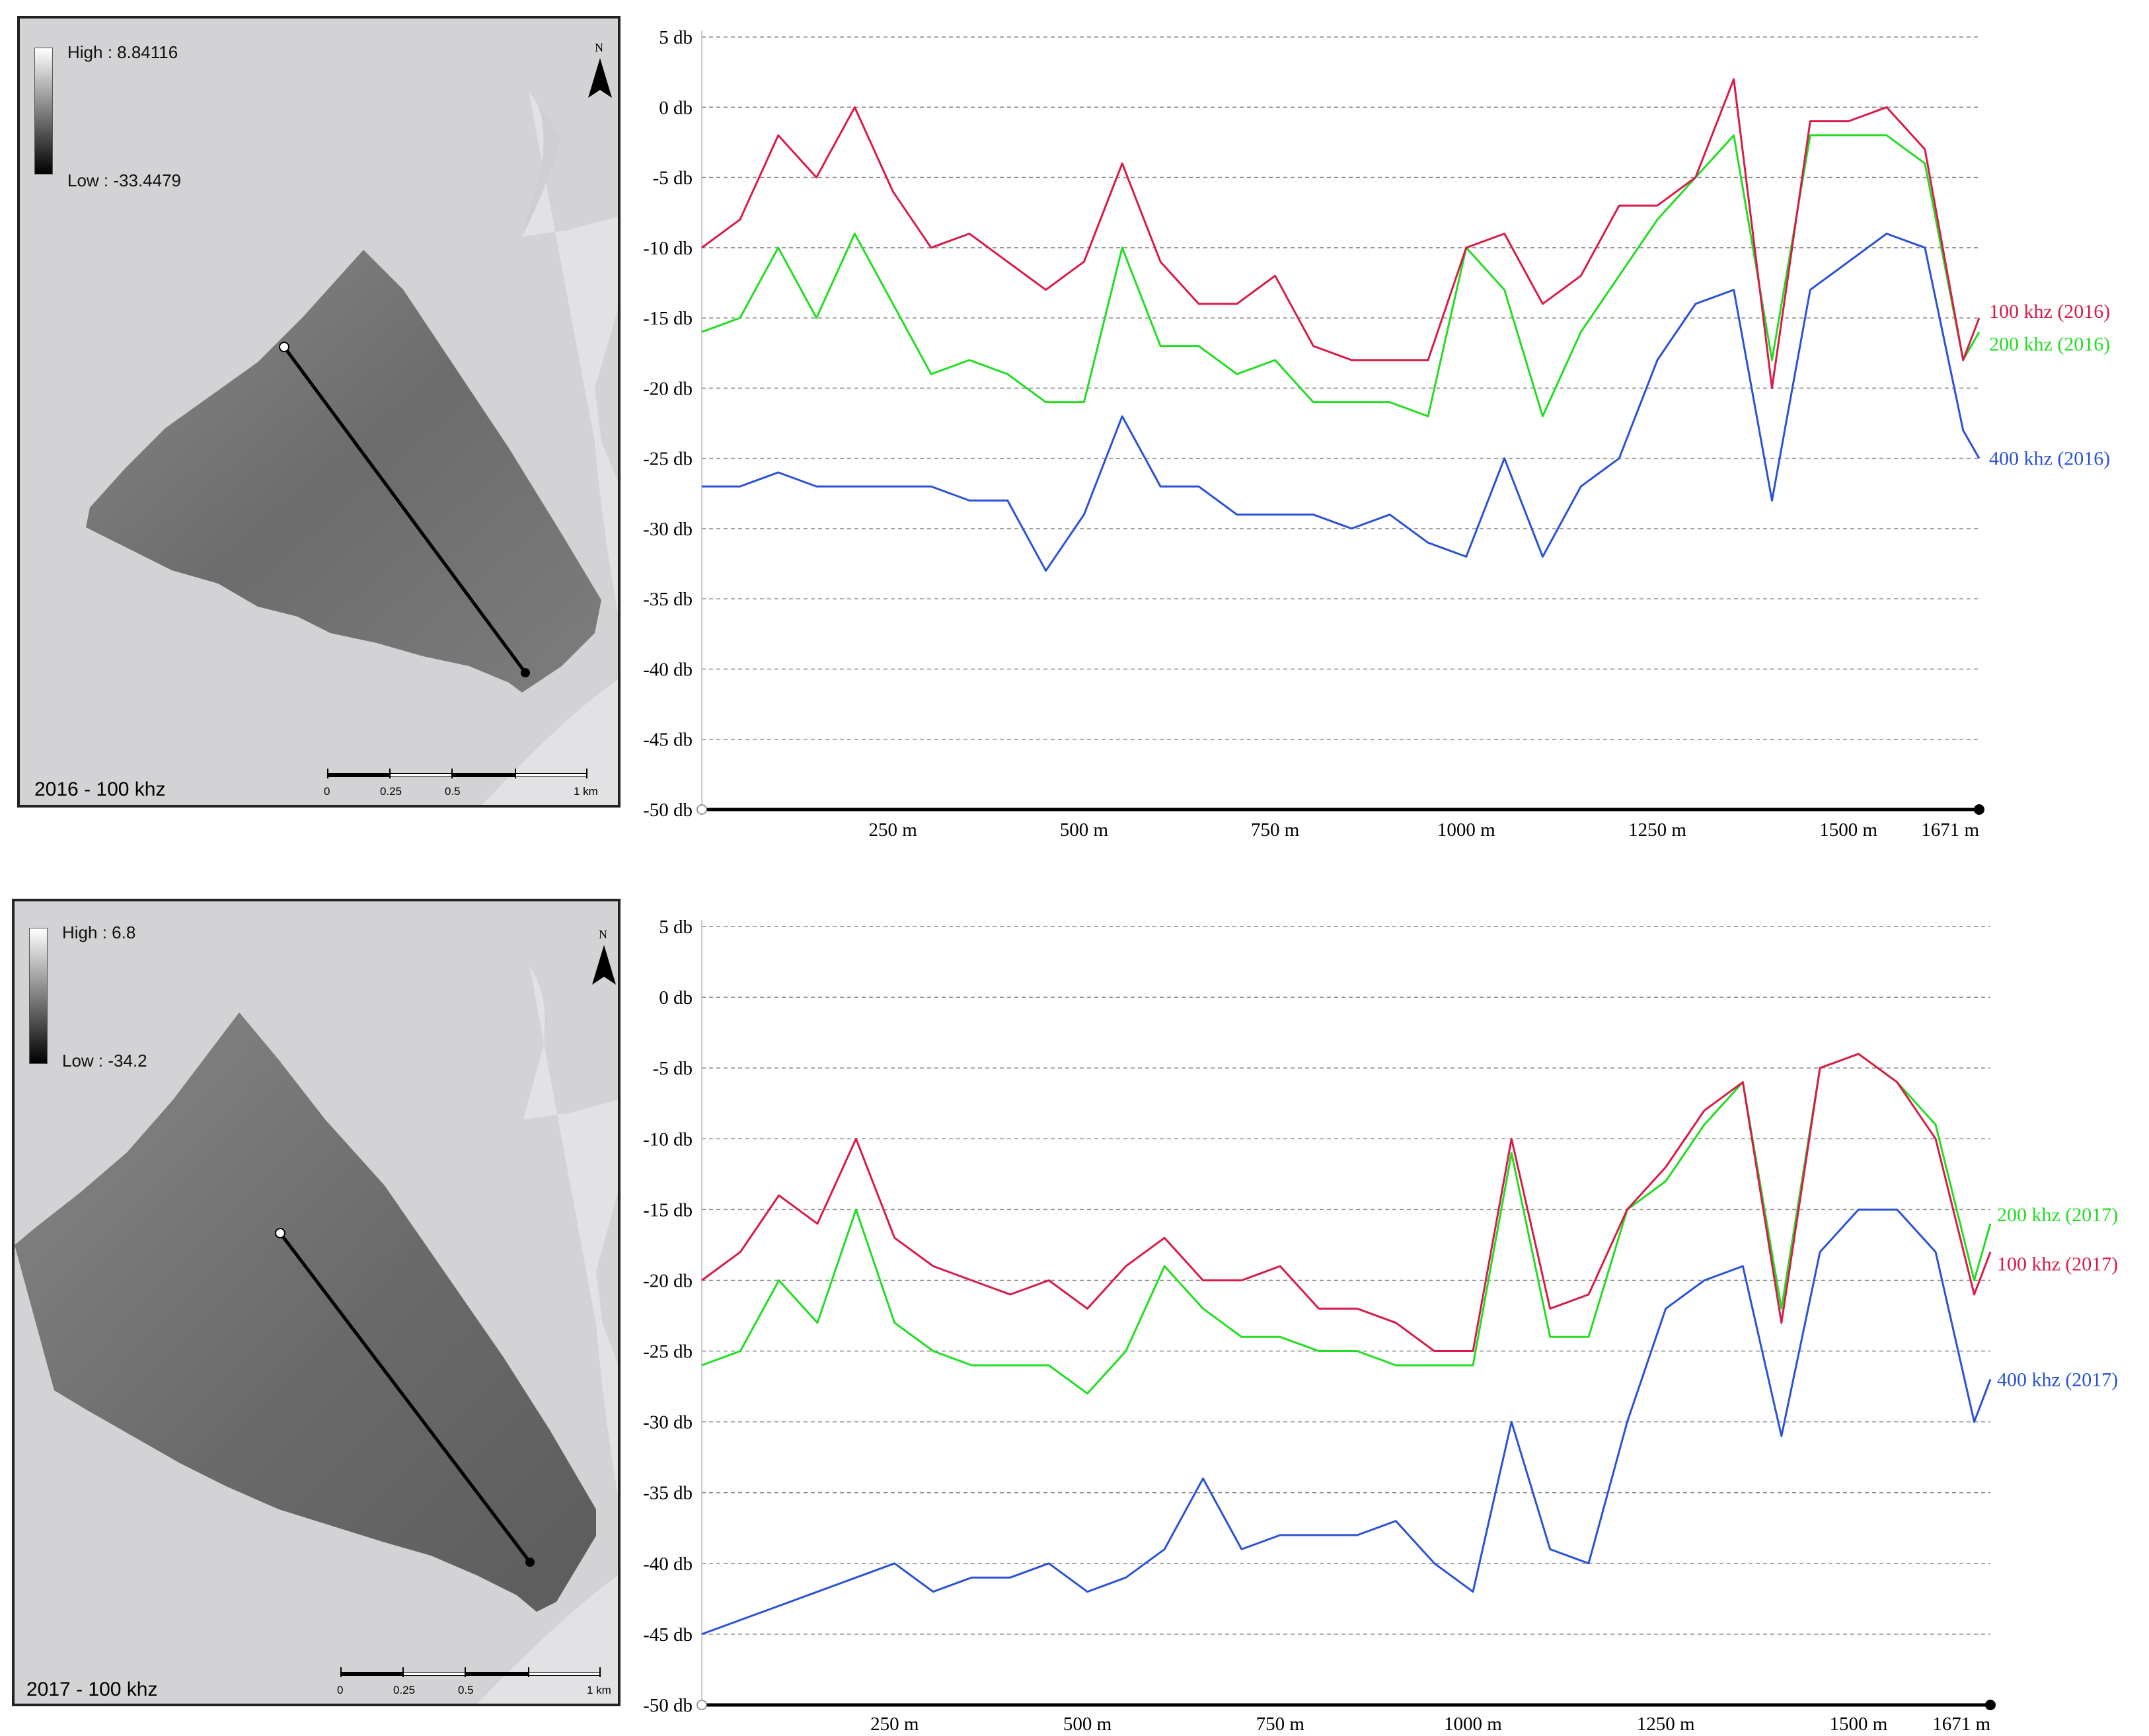 This screenshot has height=1736, width=2149. Describe the element at coordinates (2057, 1215) in the screenshot. I see `series-label: 200 khz (2017)` at that location.